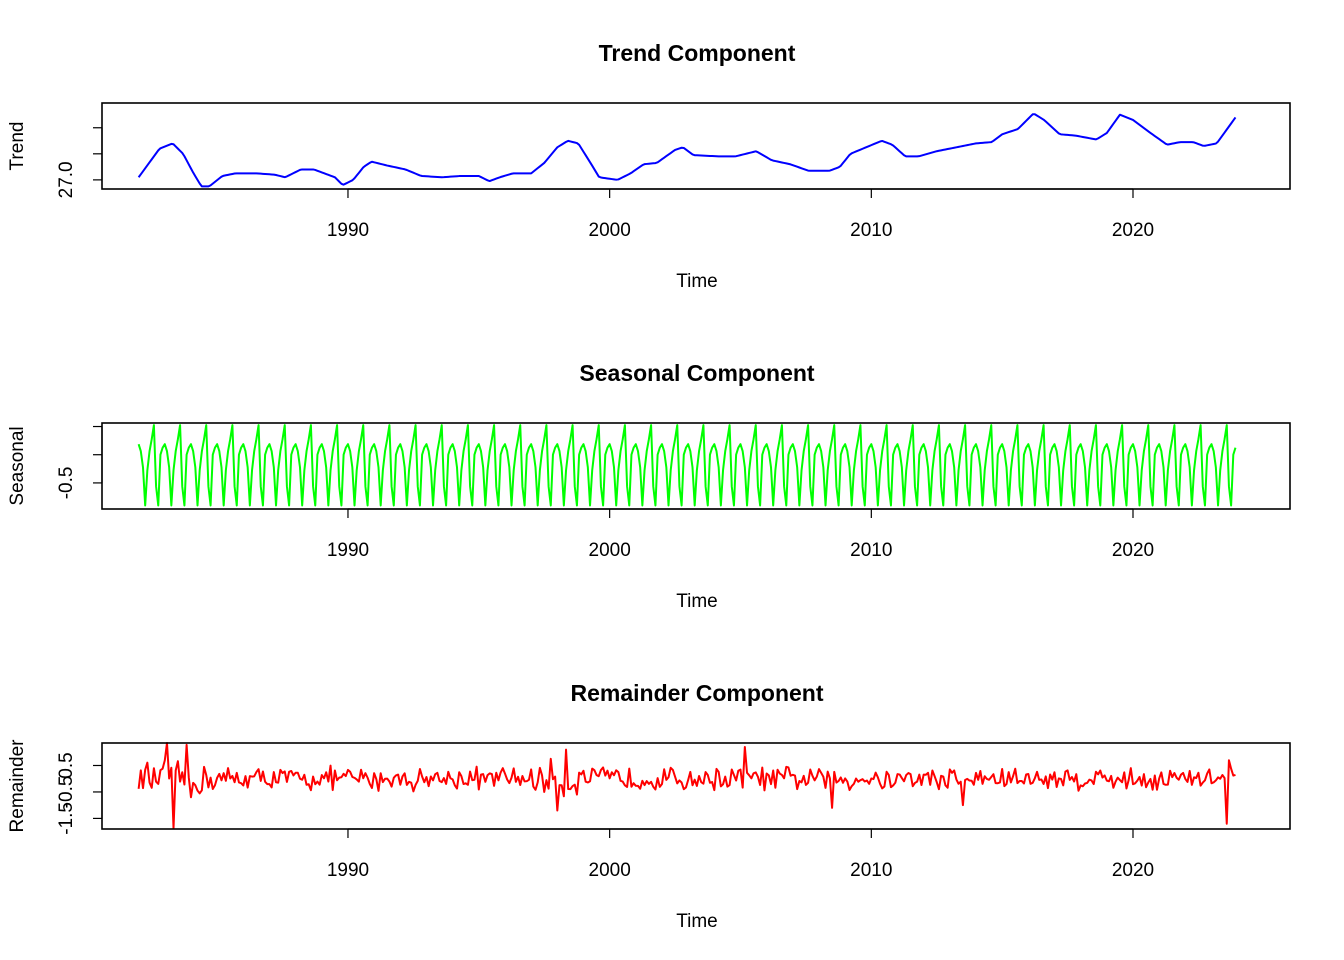 The width and height of the screenshot is (1344, 960). I want to click on seasonal-x-tick-label: 2000, so click(610, 550).